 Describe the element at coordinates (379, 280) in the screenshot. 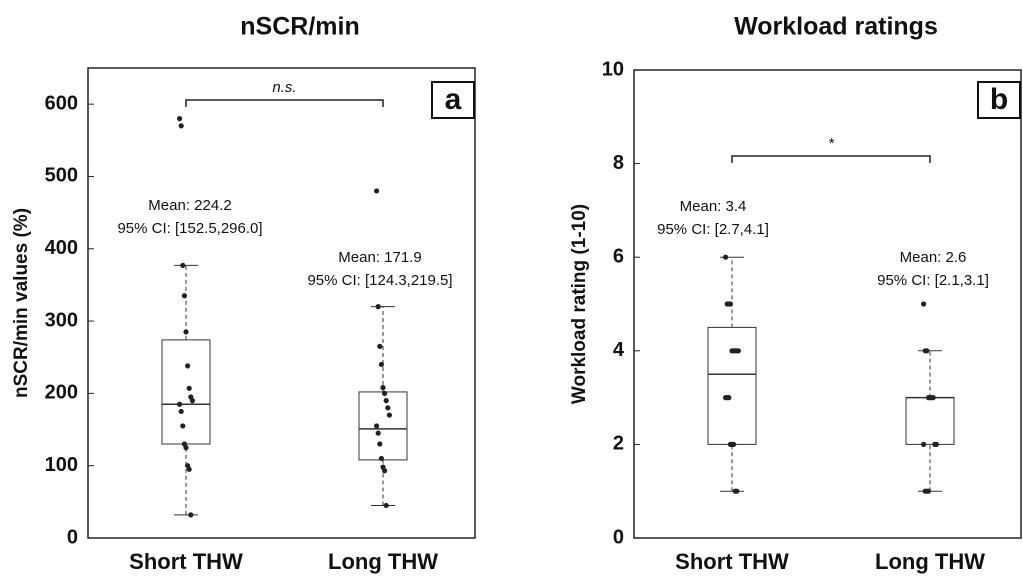

I see `ci-label: 95% CI: [124.3,219.5]` at that location.